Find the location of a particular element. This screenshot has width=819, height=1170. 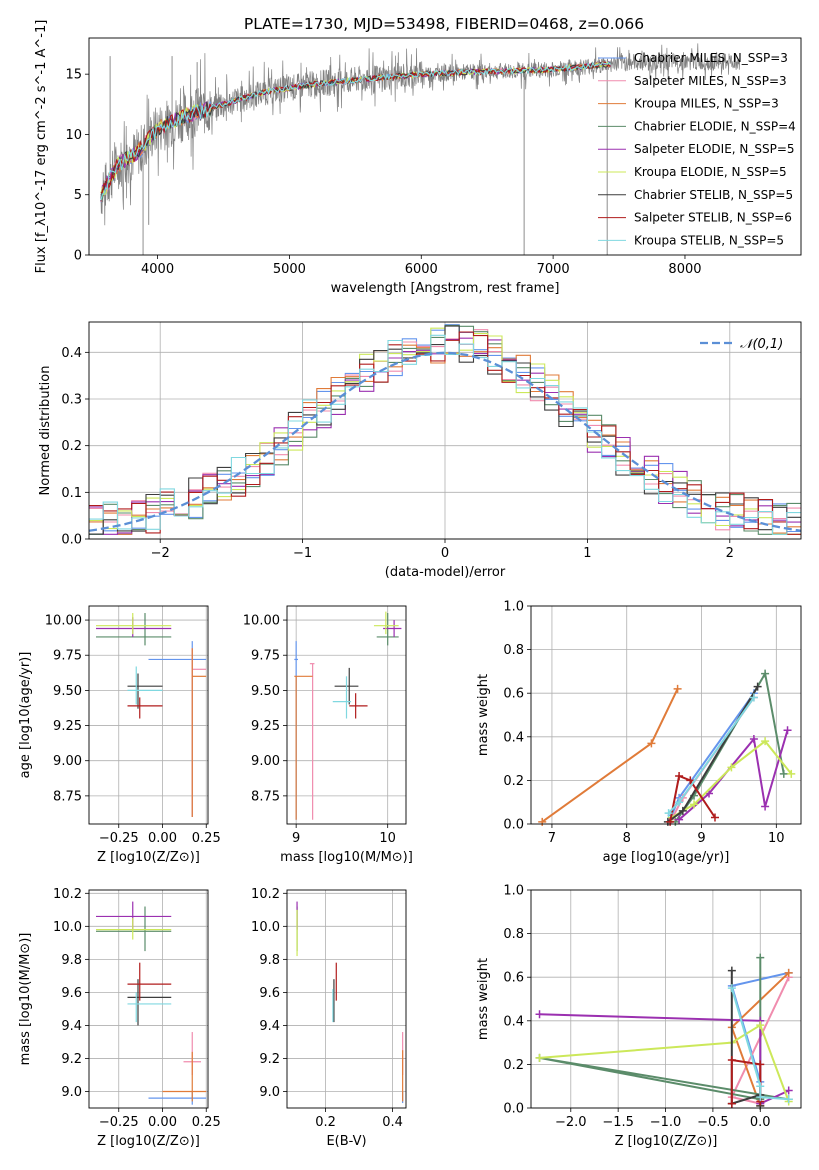

y-tick-label: 10.0 is located at coordinates (265, 927).